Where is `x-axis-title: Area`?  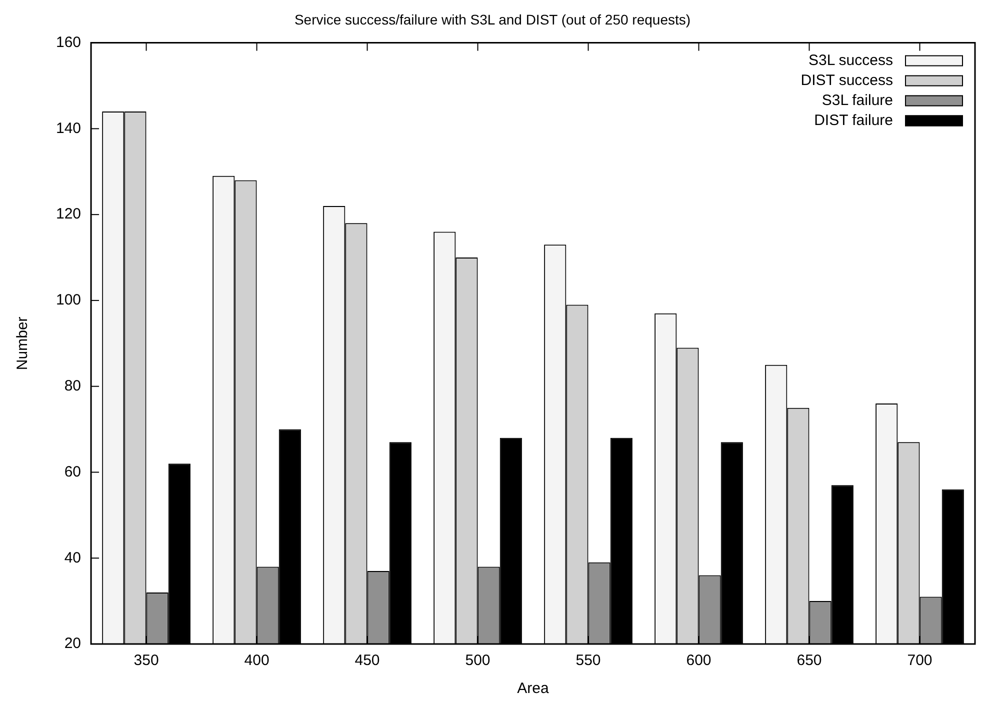
x-axis-title: Area is located at coordinates (533, 689).